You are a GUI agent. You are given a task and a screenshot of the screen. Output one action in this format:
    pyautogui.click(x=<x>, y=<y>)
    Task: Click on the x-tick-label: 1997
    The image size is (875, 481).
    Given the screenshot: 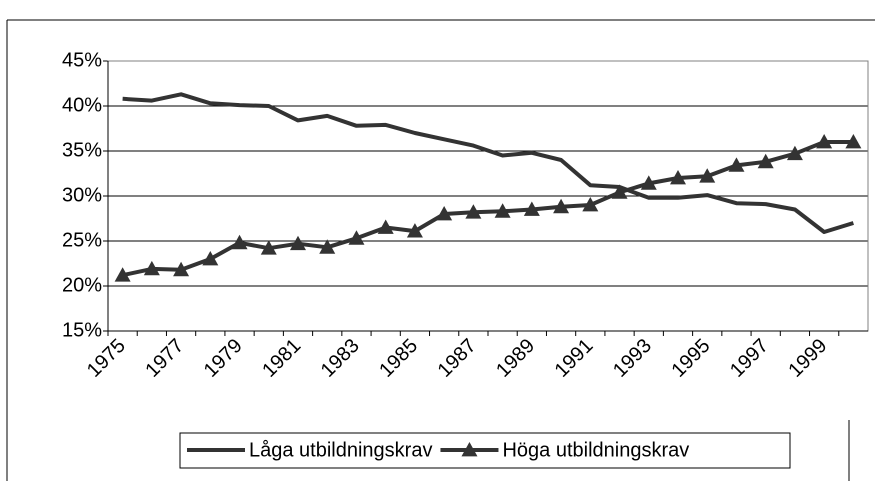 What is the action you would take?
    pyautogui.click(x=749, y=358)
    